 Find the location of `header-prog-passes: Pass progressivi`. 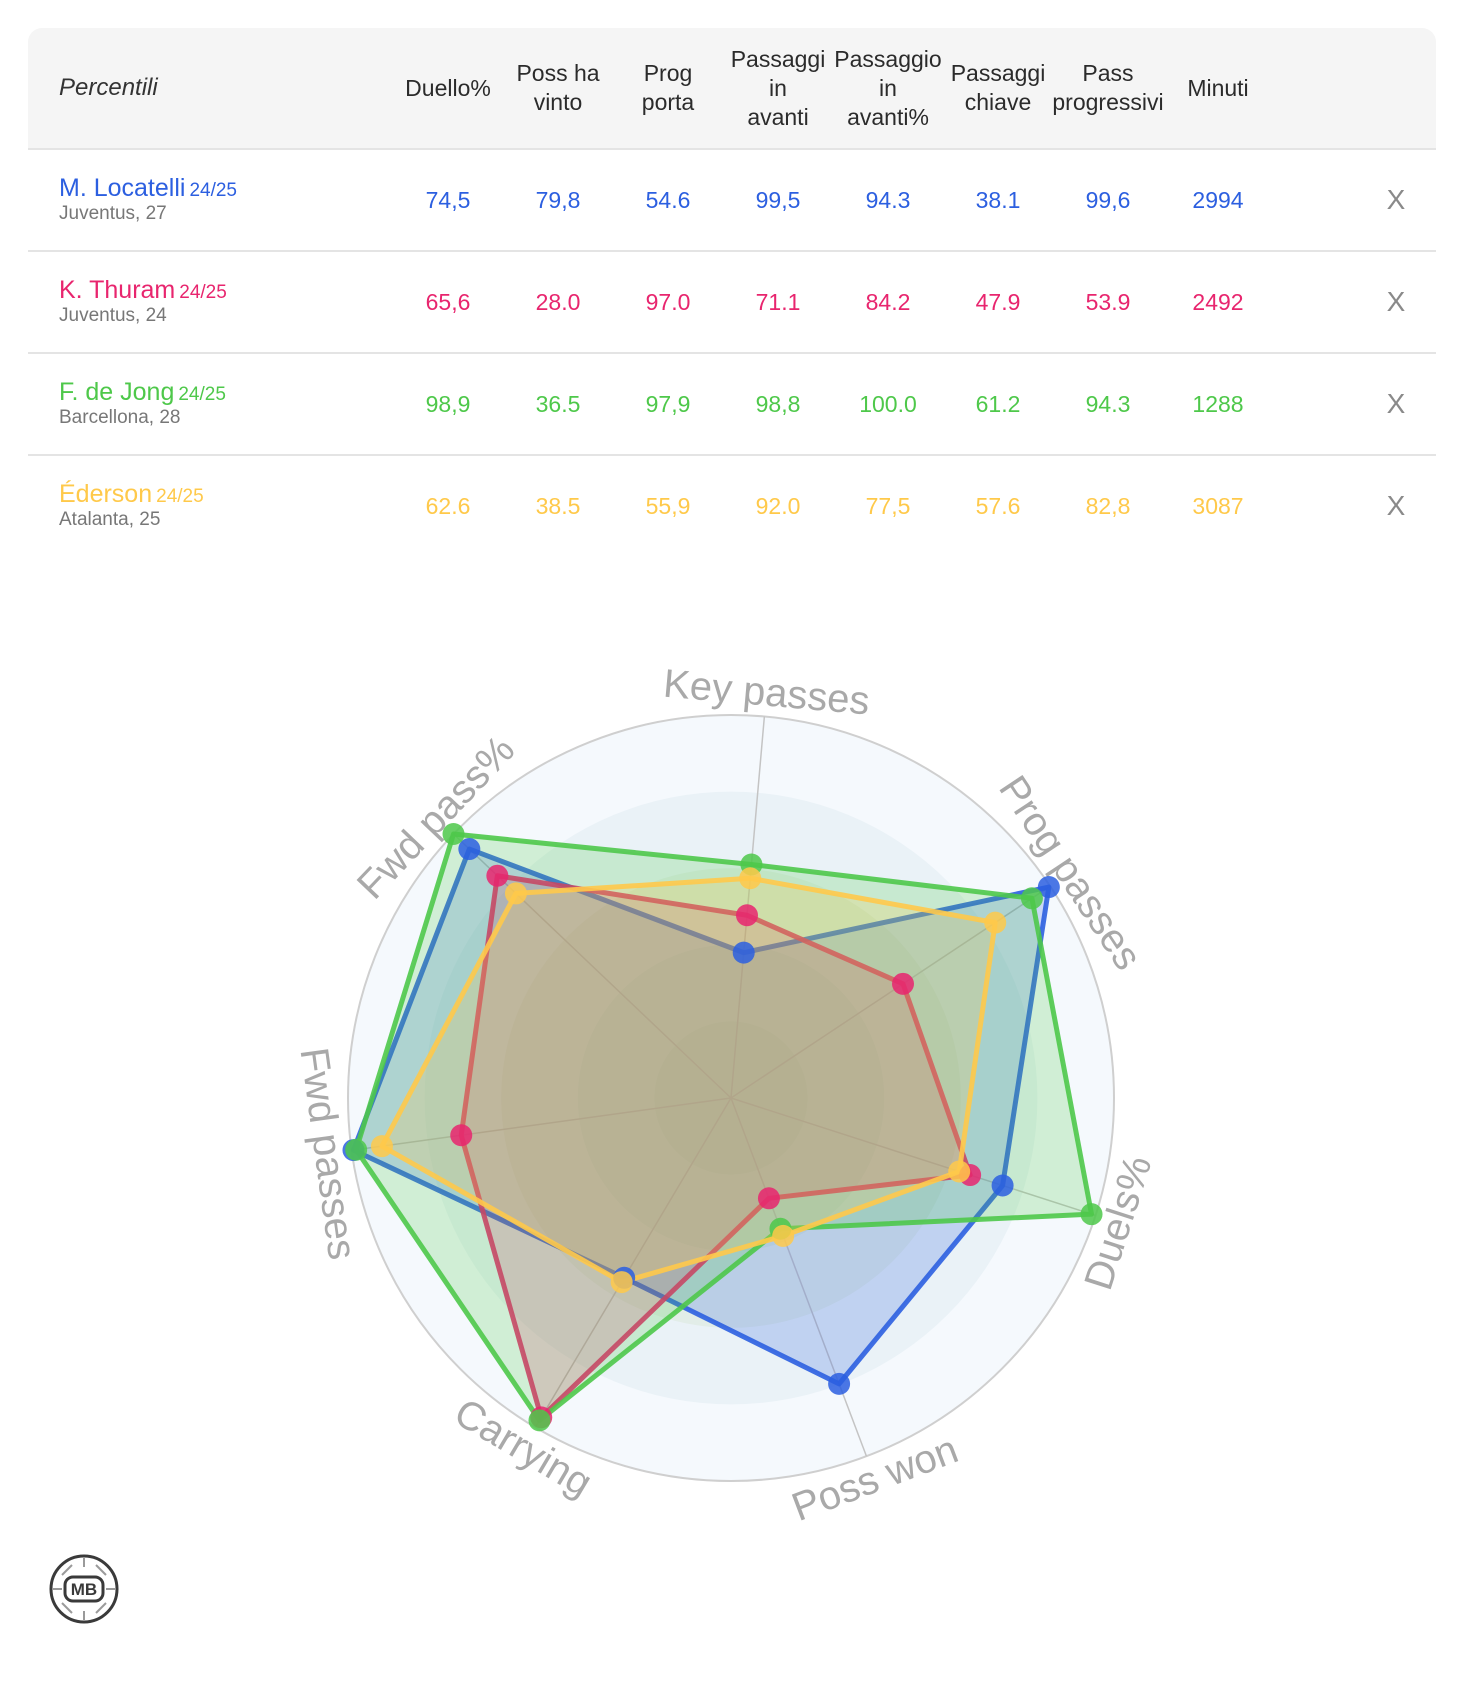

header-prog-passes: Pass progressivi is located at coordinates (1108, 87).